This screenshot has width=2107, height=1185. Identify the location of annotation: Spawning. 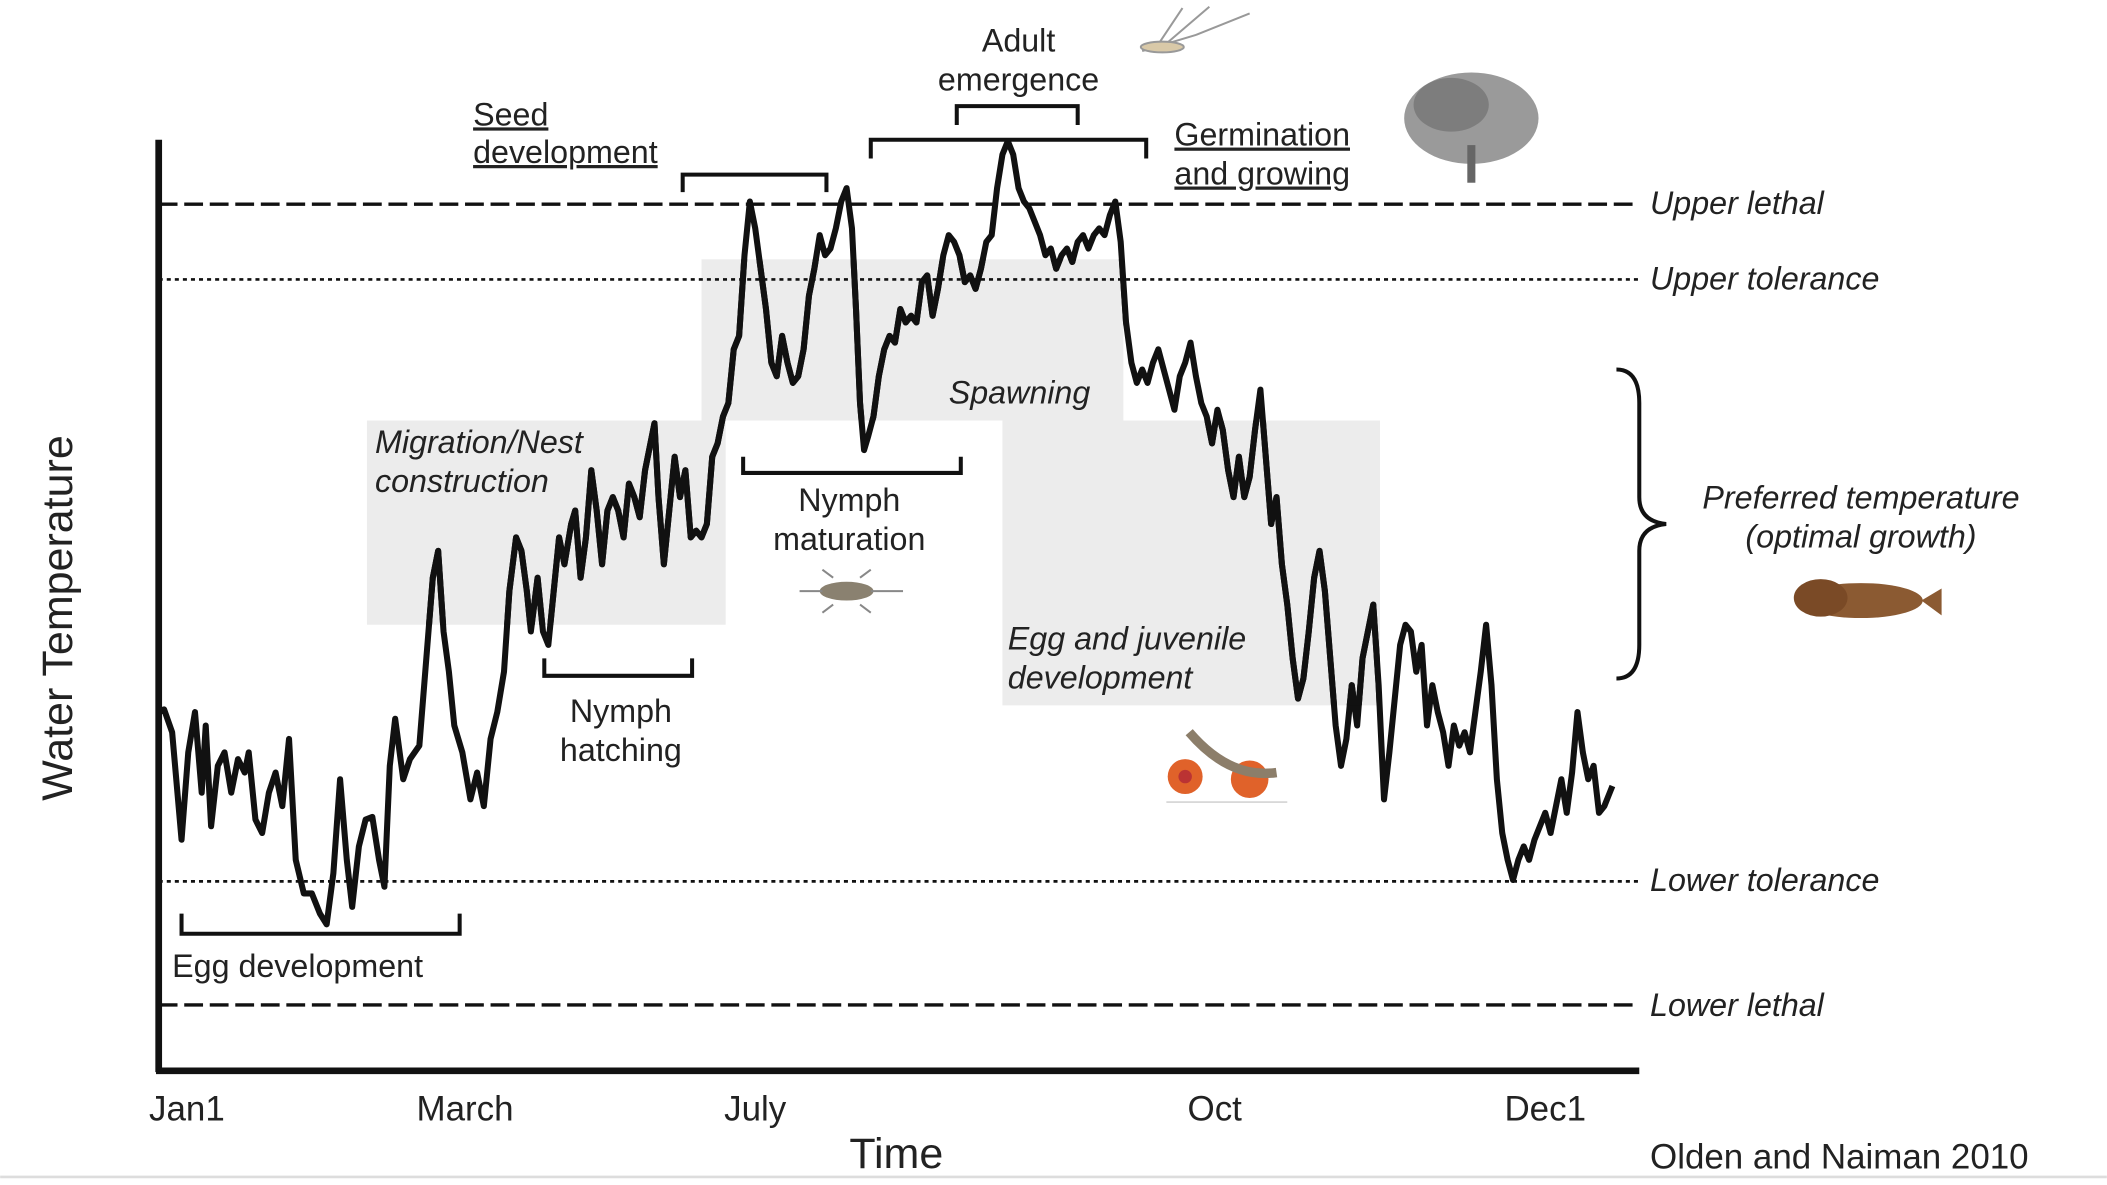
(1020, 393).